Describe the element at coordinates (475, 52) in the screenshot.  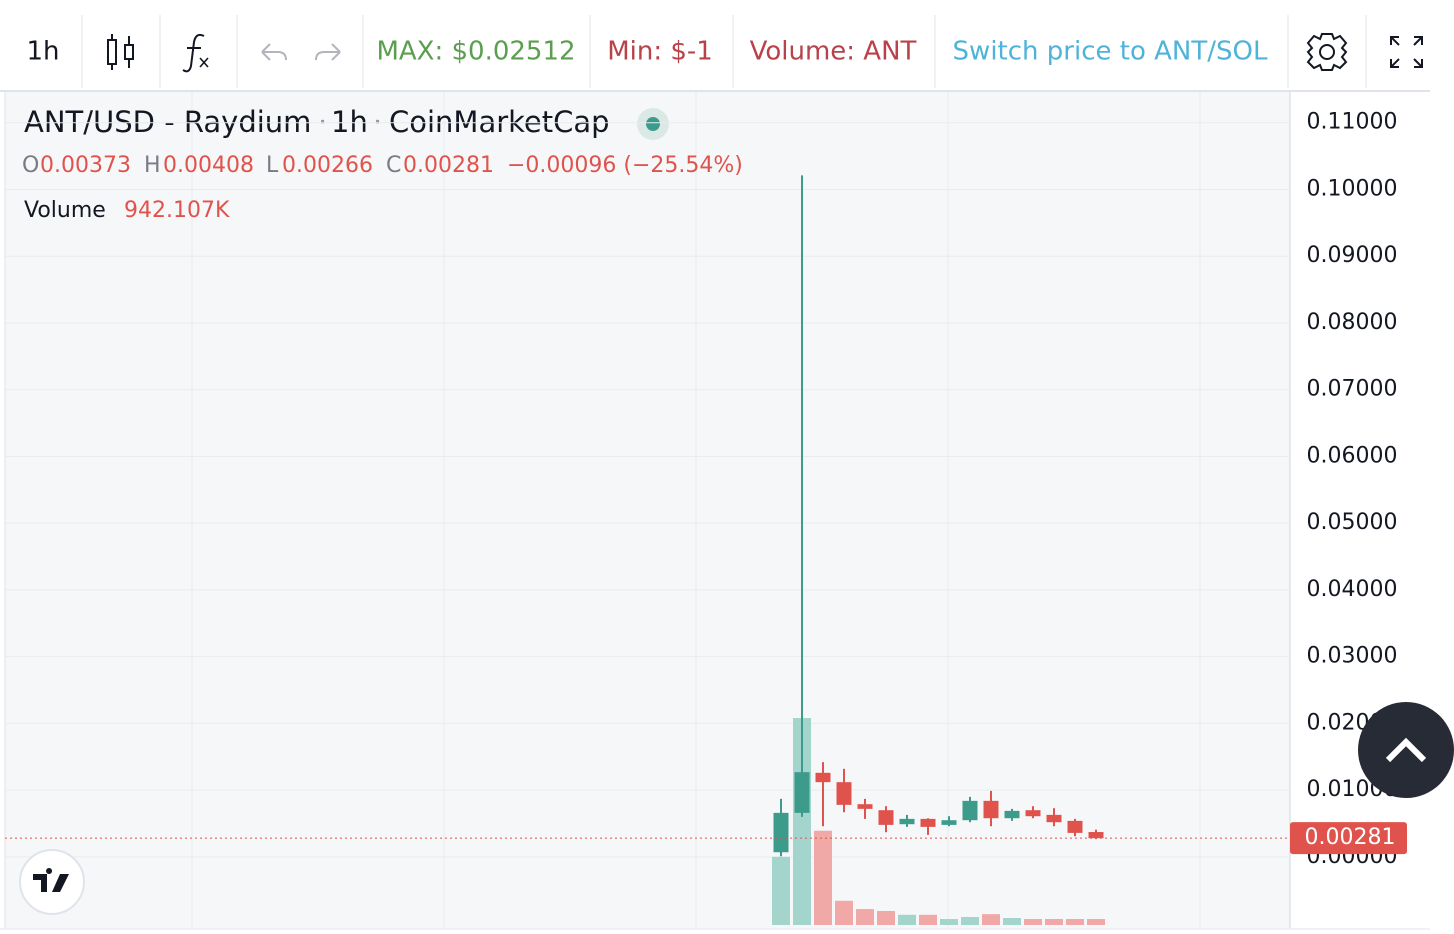
I see `max-button: MAX: $0.02512` at that location.